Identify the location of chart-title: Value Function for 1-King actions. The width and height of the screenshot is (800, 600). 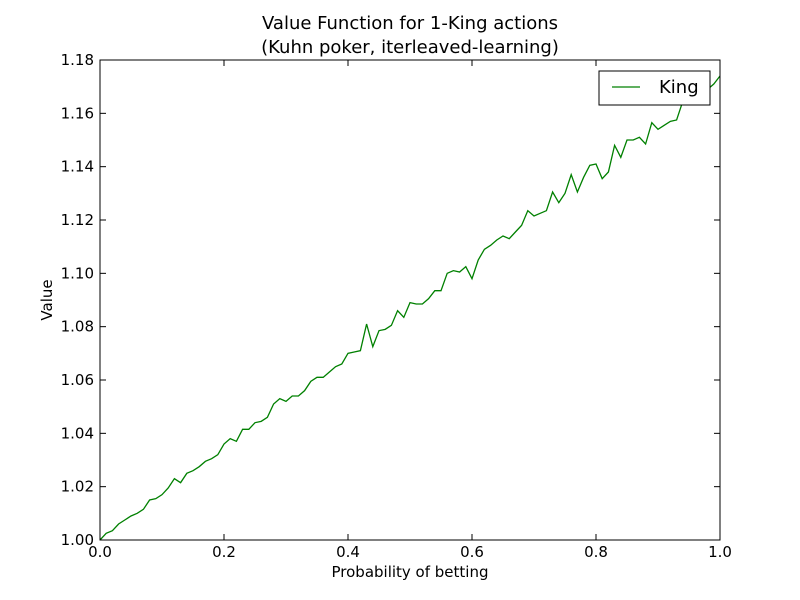
(410, 23).